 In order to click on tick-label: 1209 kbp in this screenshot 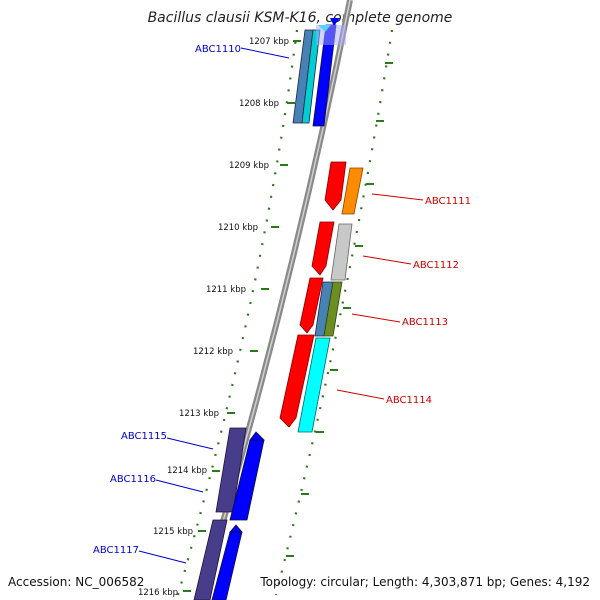, I will do `click(249, 166)`.